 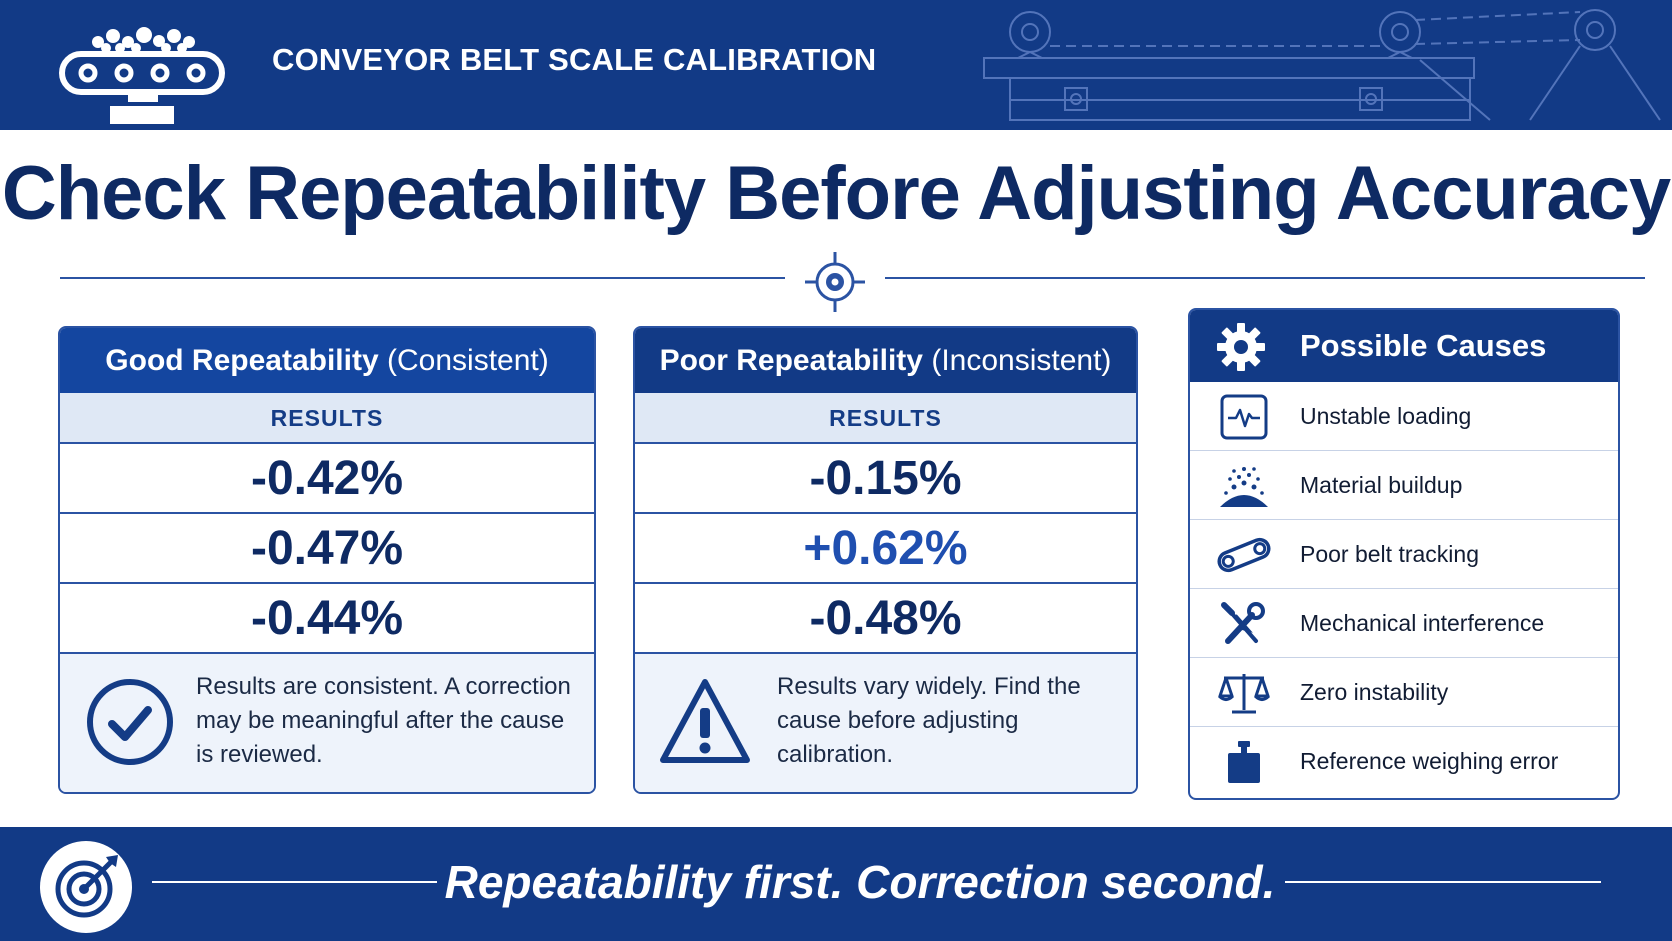 What do you see at coordinates (705, 721) in the screenshot?
I see `warning-triangle-icon` at bounding box center [705, 721].